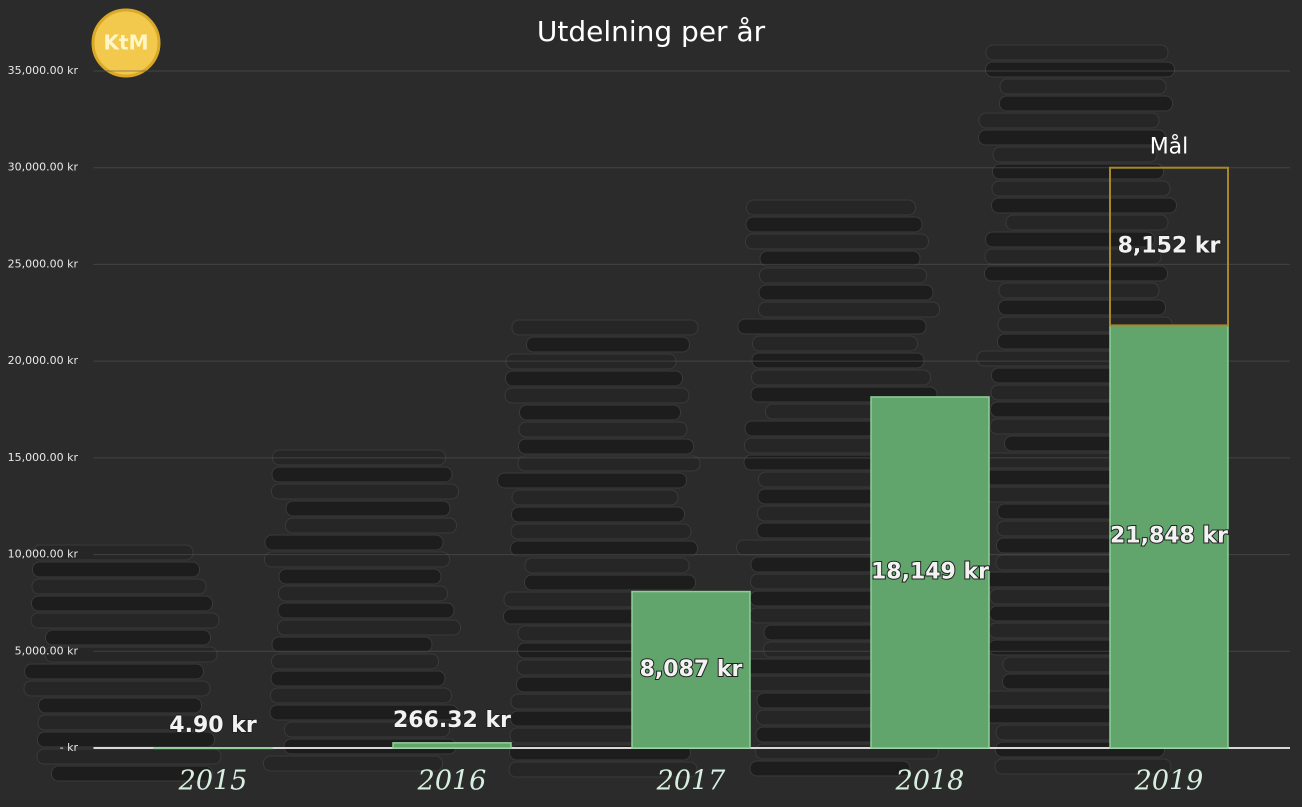 The image size is (1302, 807). I want to click on value-label: 8,087 kr, so click(691, 669).